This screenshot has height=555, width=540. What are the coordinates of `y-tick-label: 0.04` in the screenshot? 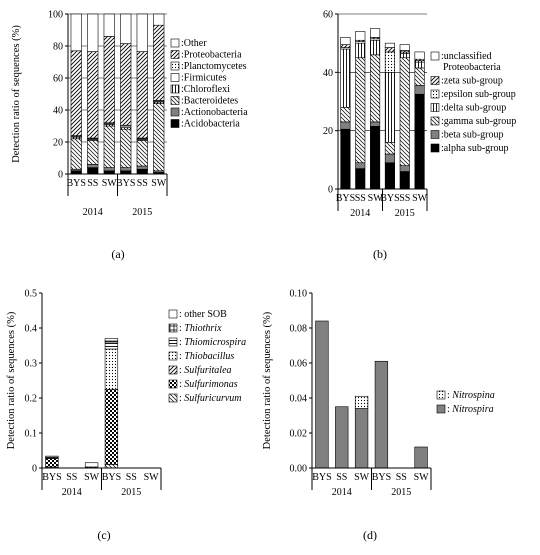 It's located at (299, 399).